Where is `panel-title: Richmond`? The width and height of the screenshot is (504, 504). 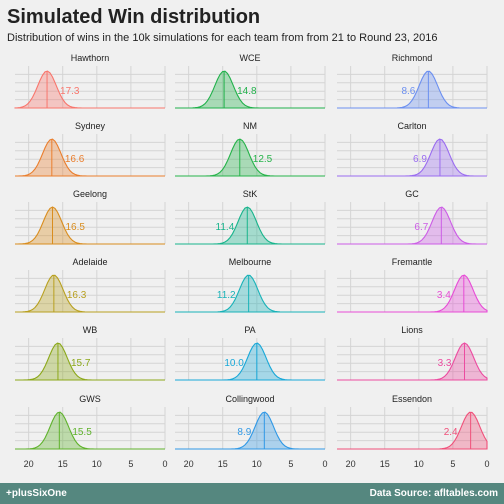
panel-title: Richmond is located at coordinates (412, 58).